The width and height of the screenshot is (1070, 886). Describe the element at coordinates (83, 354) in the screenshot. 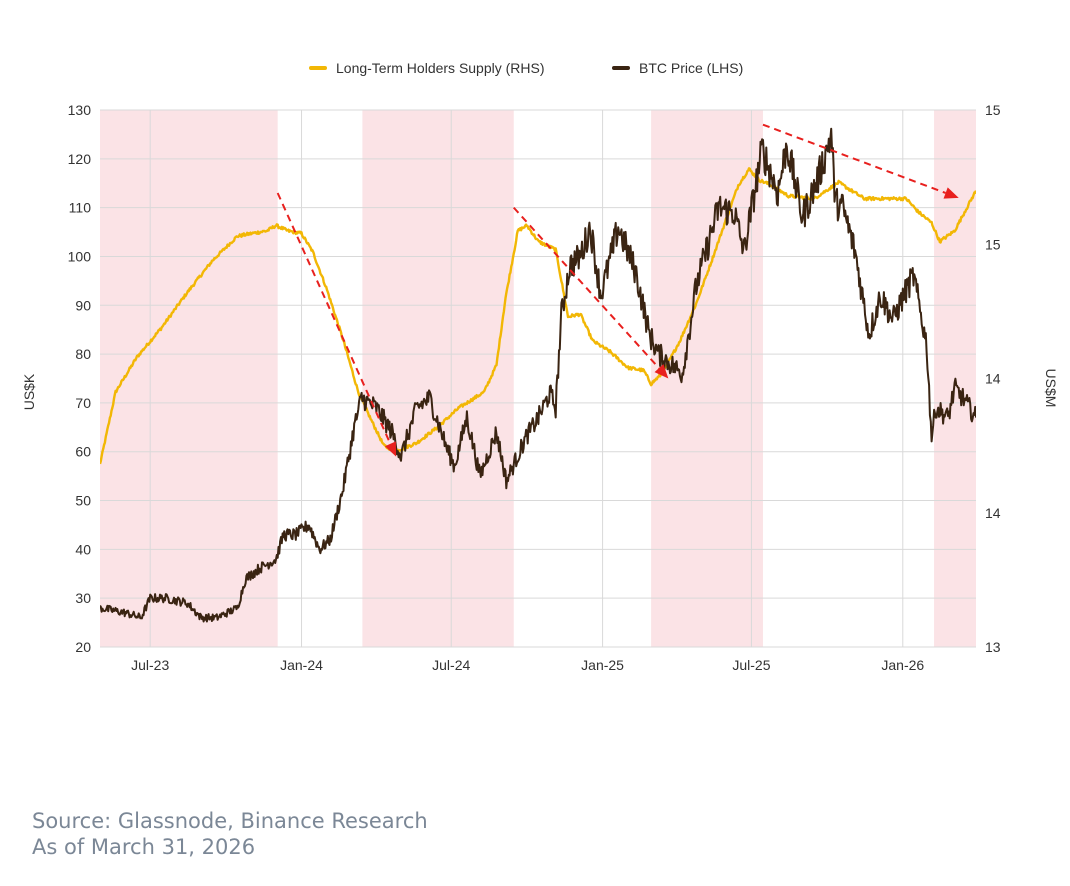

I see `left-tick-label: 80` at that location.